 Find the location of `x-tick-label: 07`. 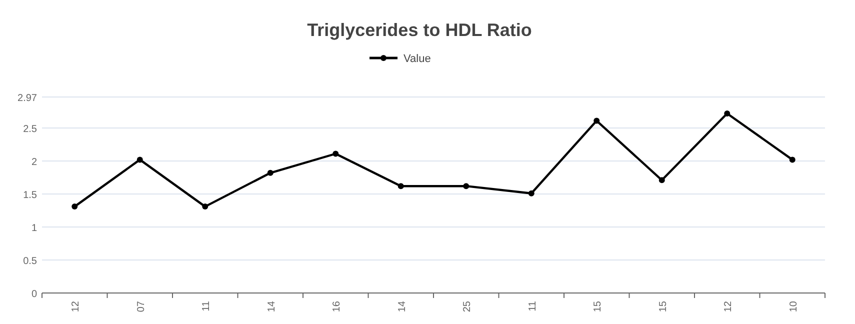

x-tick-label: 07 is located at coordinates (141, 306).